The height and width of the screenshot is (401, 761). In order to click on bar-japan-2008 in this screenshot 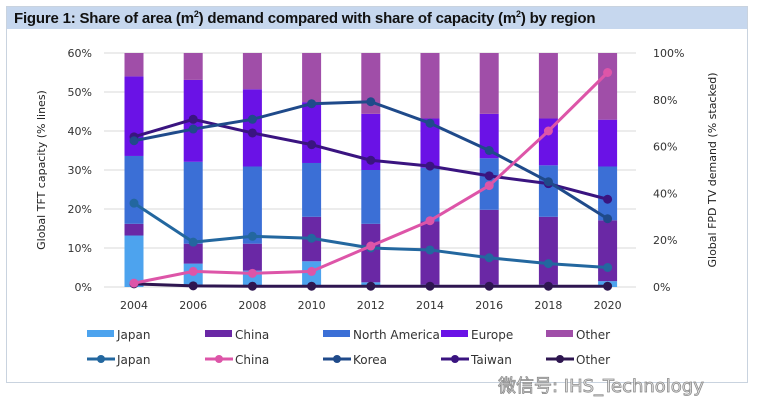, I will do `click(252, 278)`.